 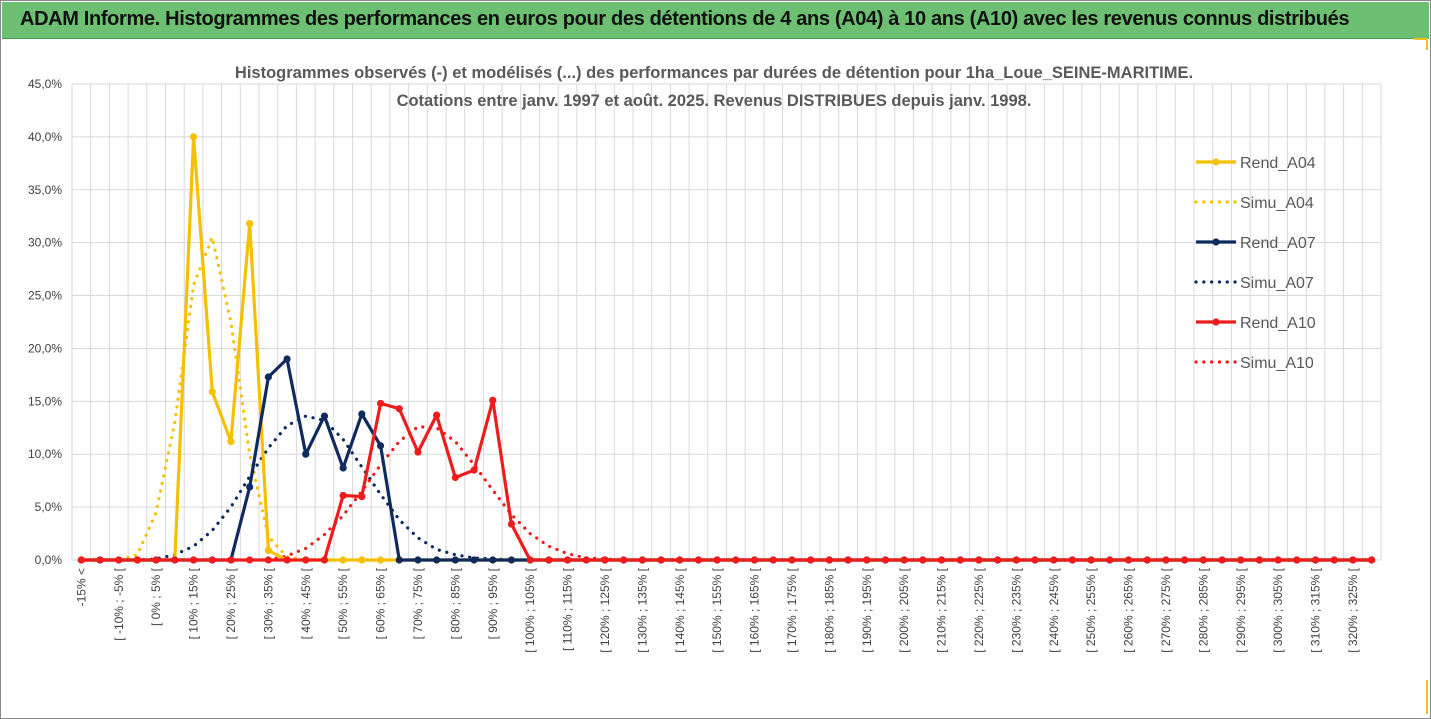 What do you see at coordinates (45, 243) in the screenshot?
I see `y-tick-label: 30,0%` at bounding box center [45, 243].